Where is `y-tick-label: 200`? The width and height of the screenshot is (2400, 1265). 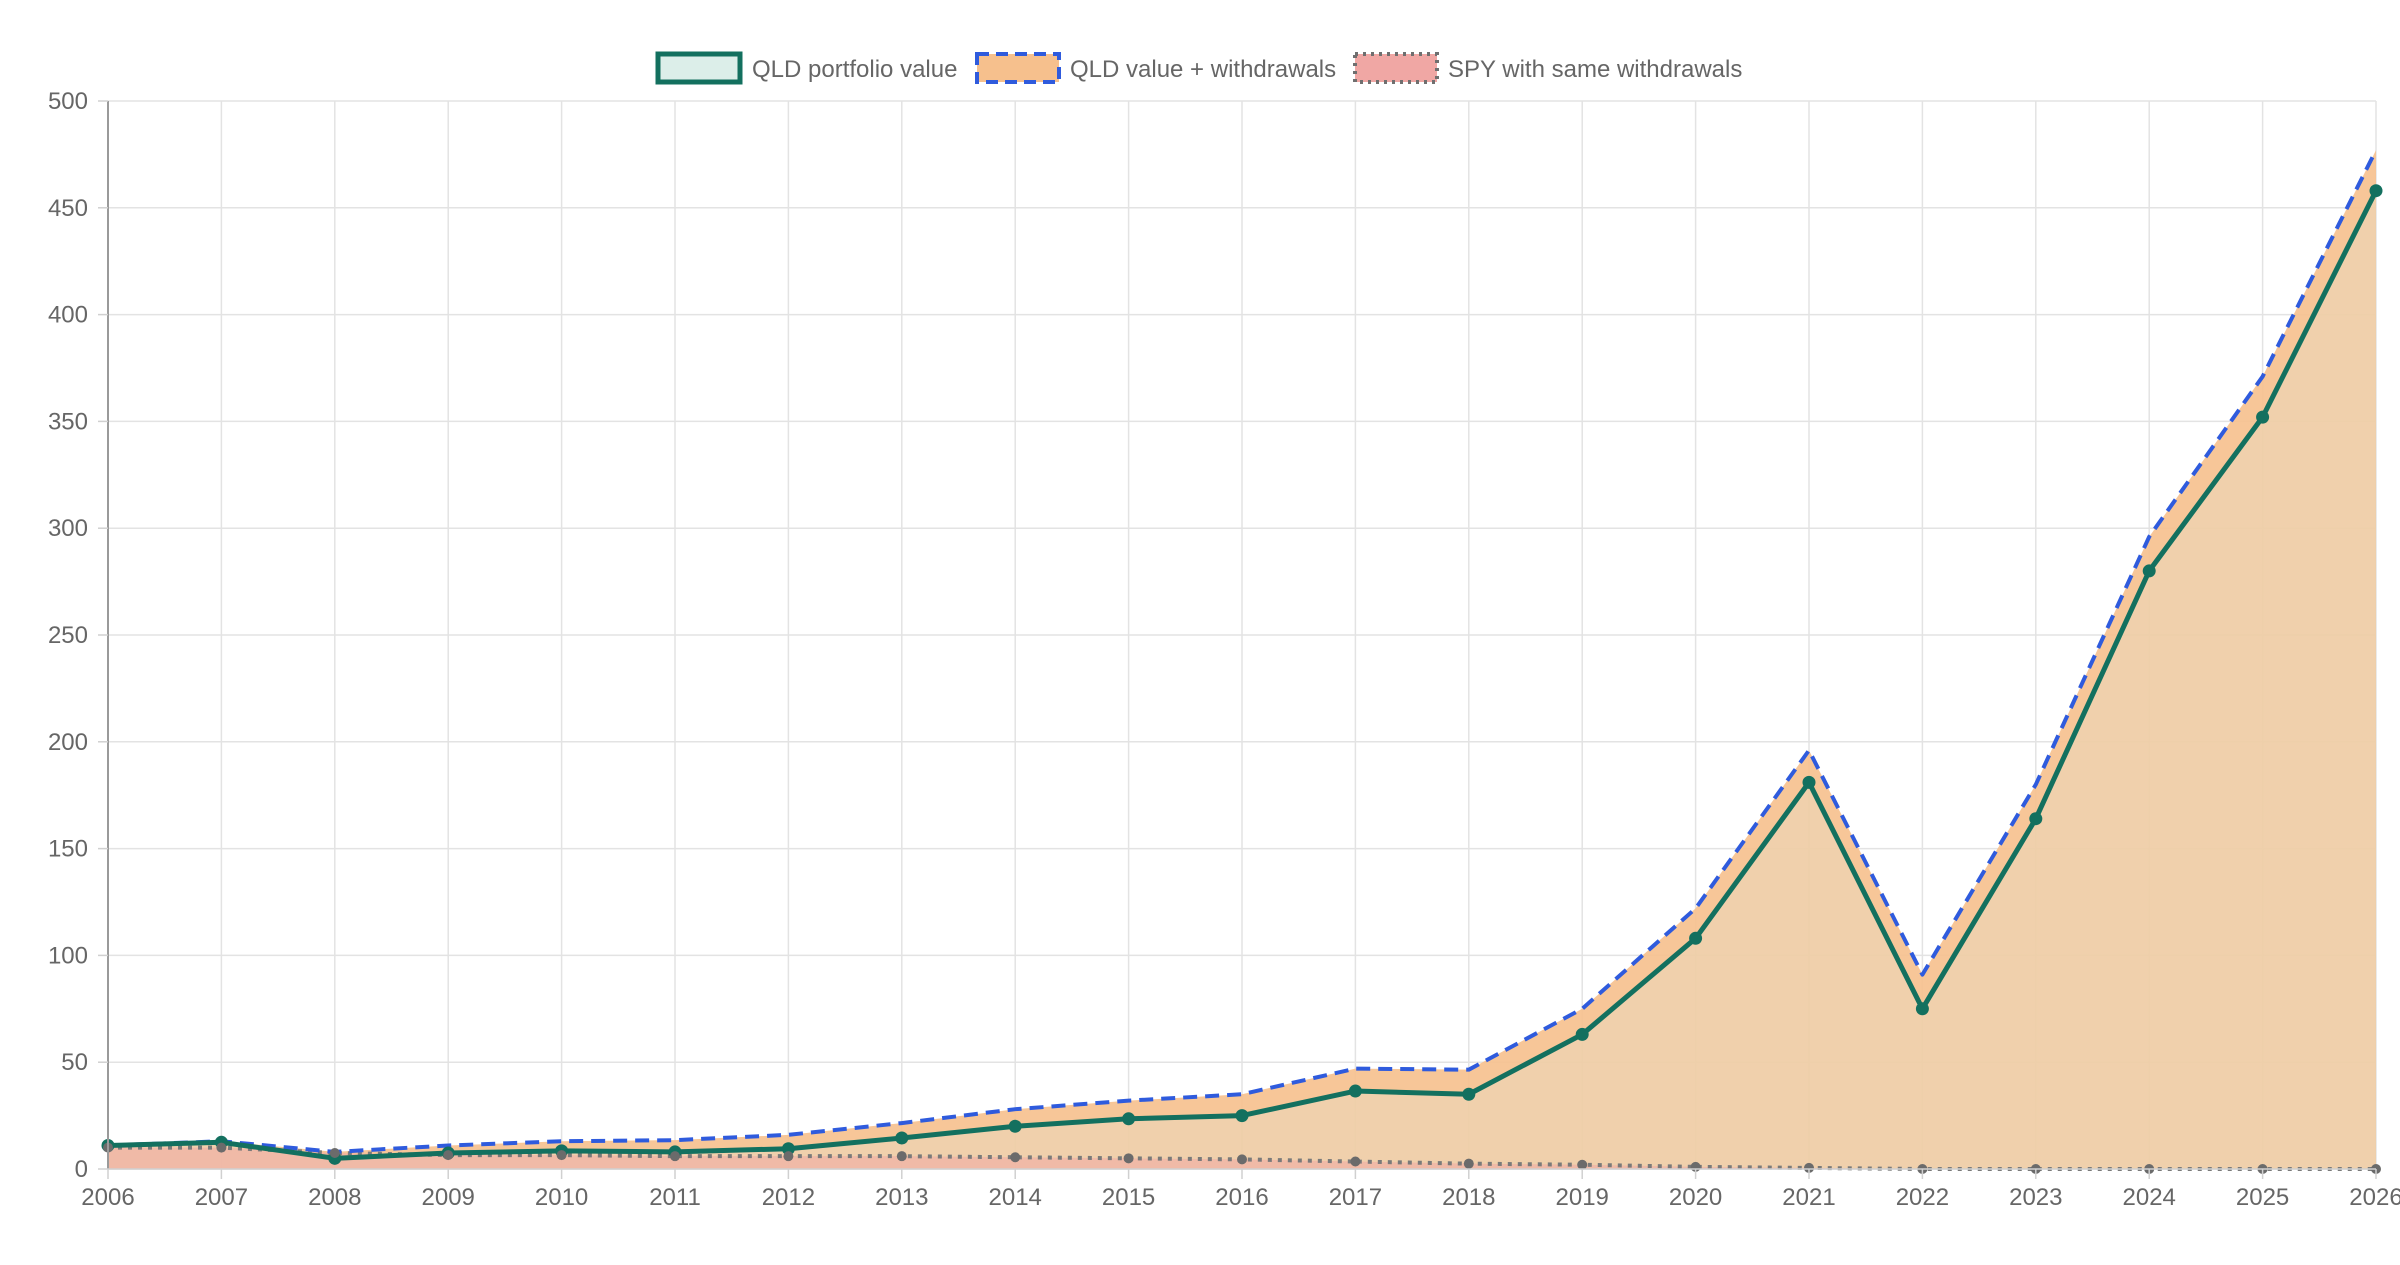 y-tick-label: 200 is located at coordinates (68, 742).